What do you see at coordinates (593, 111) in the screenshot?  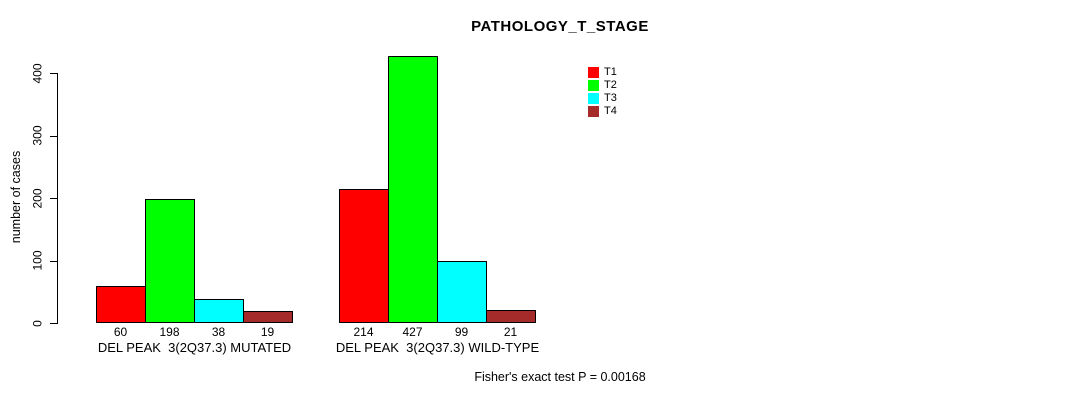 I see `legend-swatch-t4` at bounding box center [593, 111].